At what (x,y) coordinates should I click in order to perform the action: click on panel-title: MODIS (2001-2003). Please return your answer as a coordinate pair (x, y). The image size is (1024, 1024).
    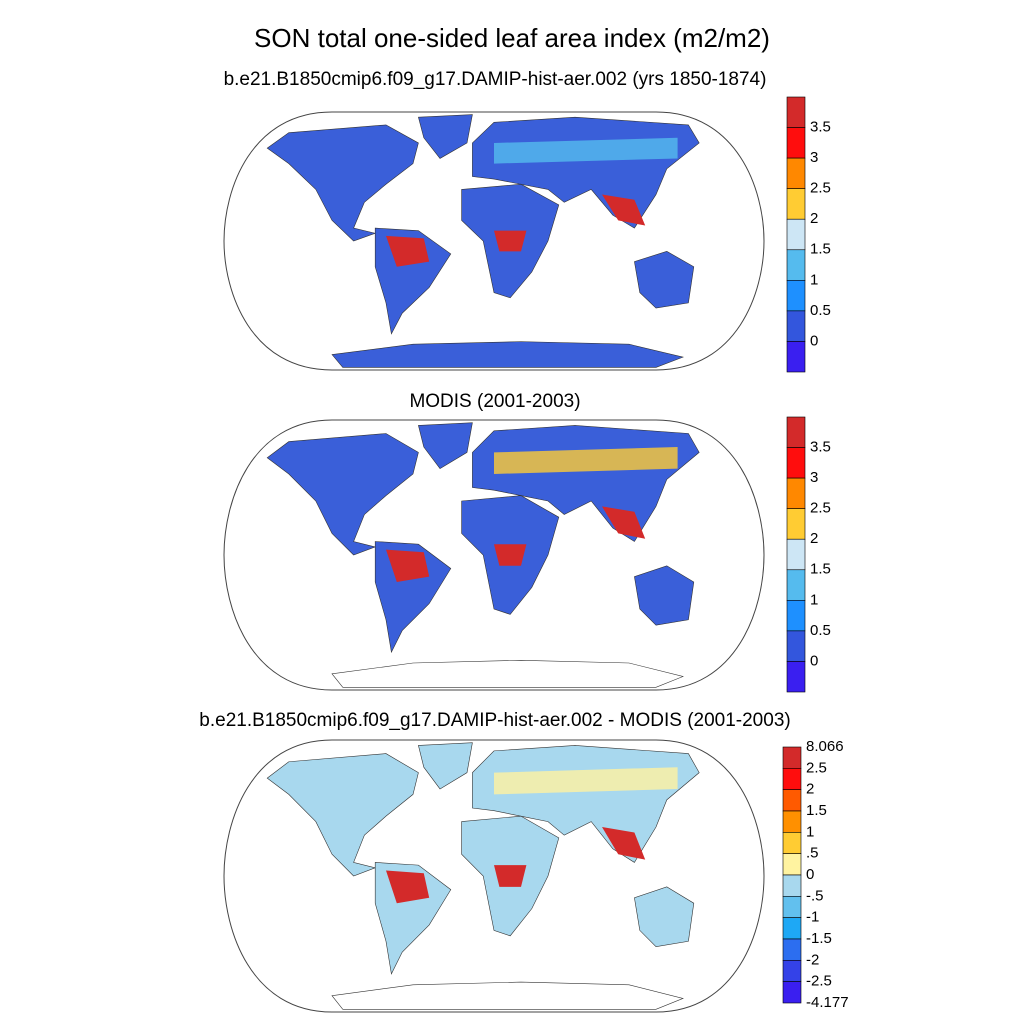
    Looking at the image, I should click on (494, 401).